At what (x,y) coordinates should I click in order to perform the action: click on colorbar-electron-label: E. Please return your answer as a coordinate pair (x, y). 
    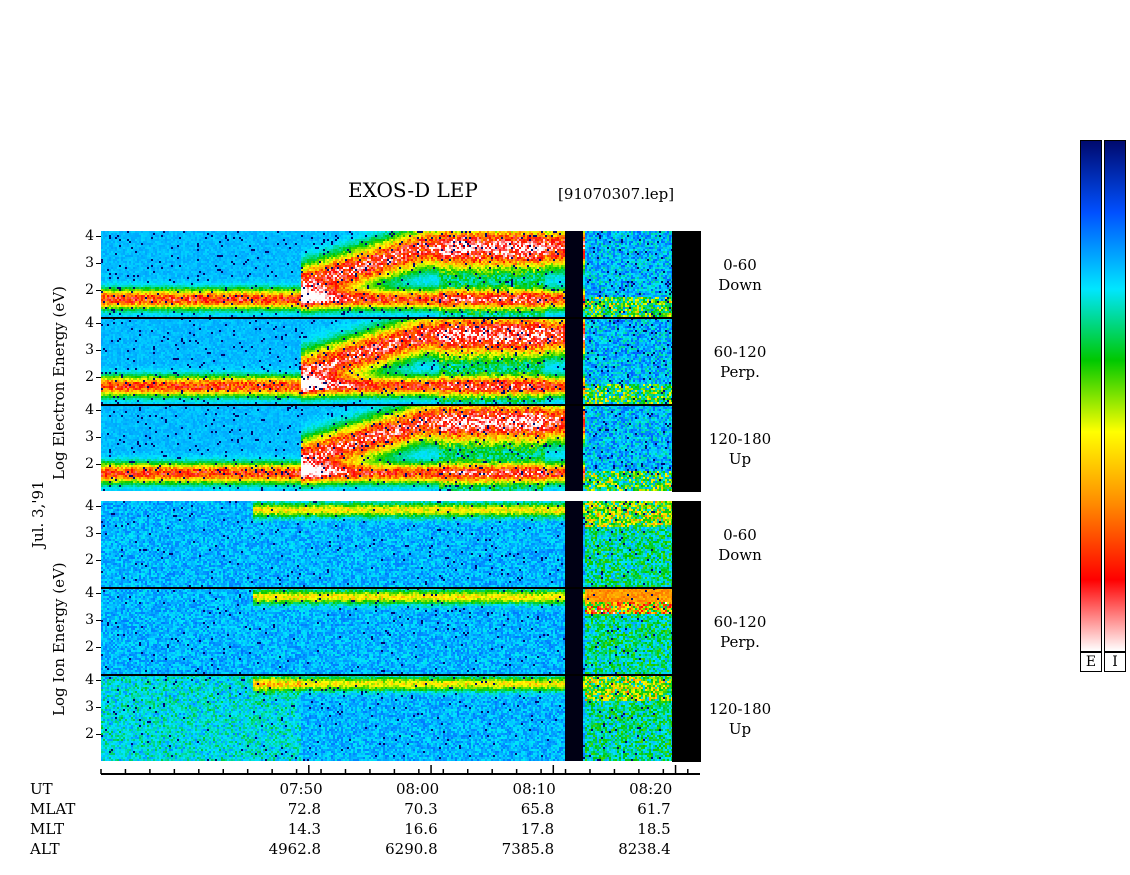
    Looking at the image, I should click on (1091, 662).